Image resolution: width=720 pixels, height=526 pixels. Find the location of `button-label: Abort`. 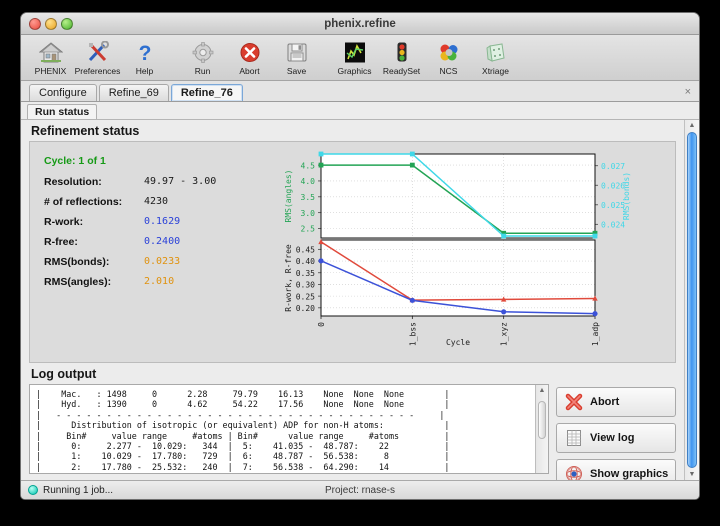

button-label: Abort is located at coordinates (605, 402).